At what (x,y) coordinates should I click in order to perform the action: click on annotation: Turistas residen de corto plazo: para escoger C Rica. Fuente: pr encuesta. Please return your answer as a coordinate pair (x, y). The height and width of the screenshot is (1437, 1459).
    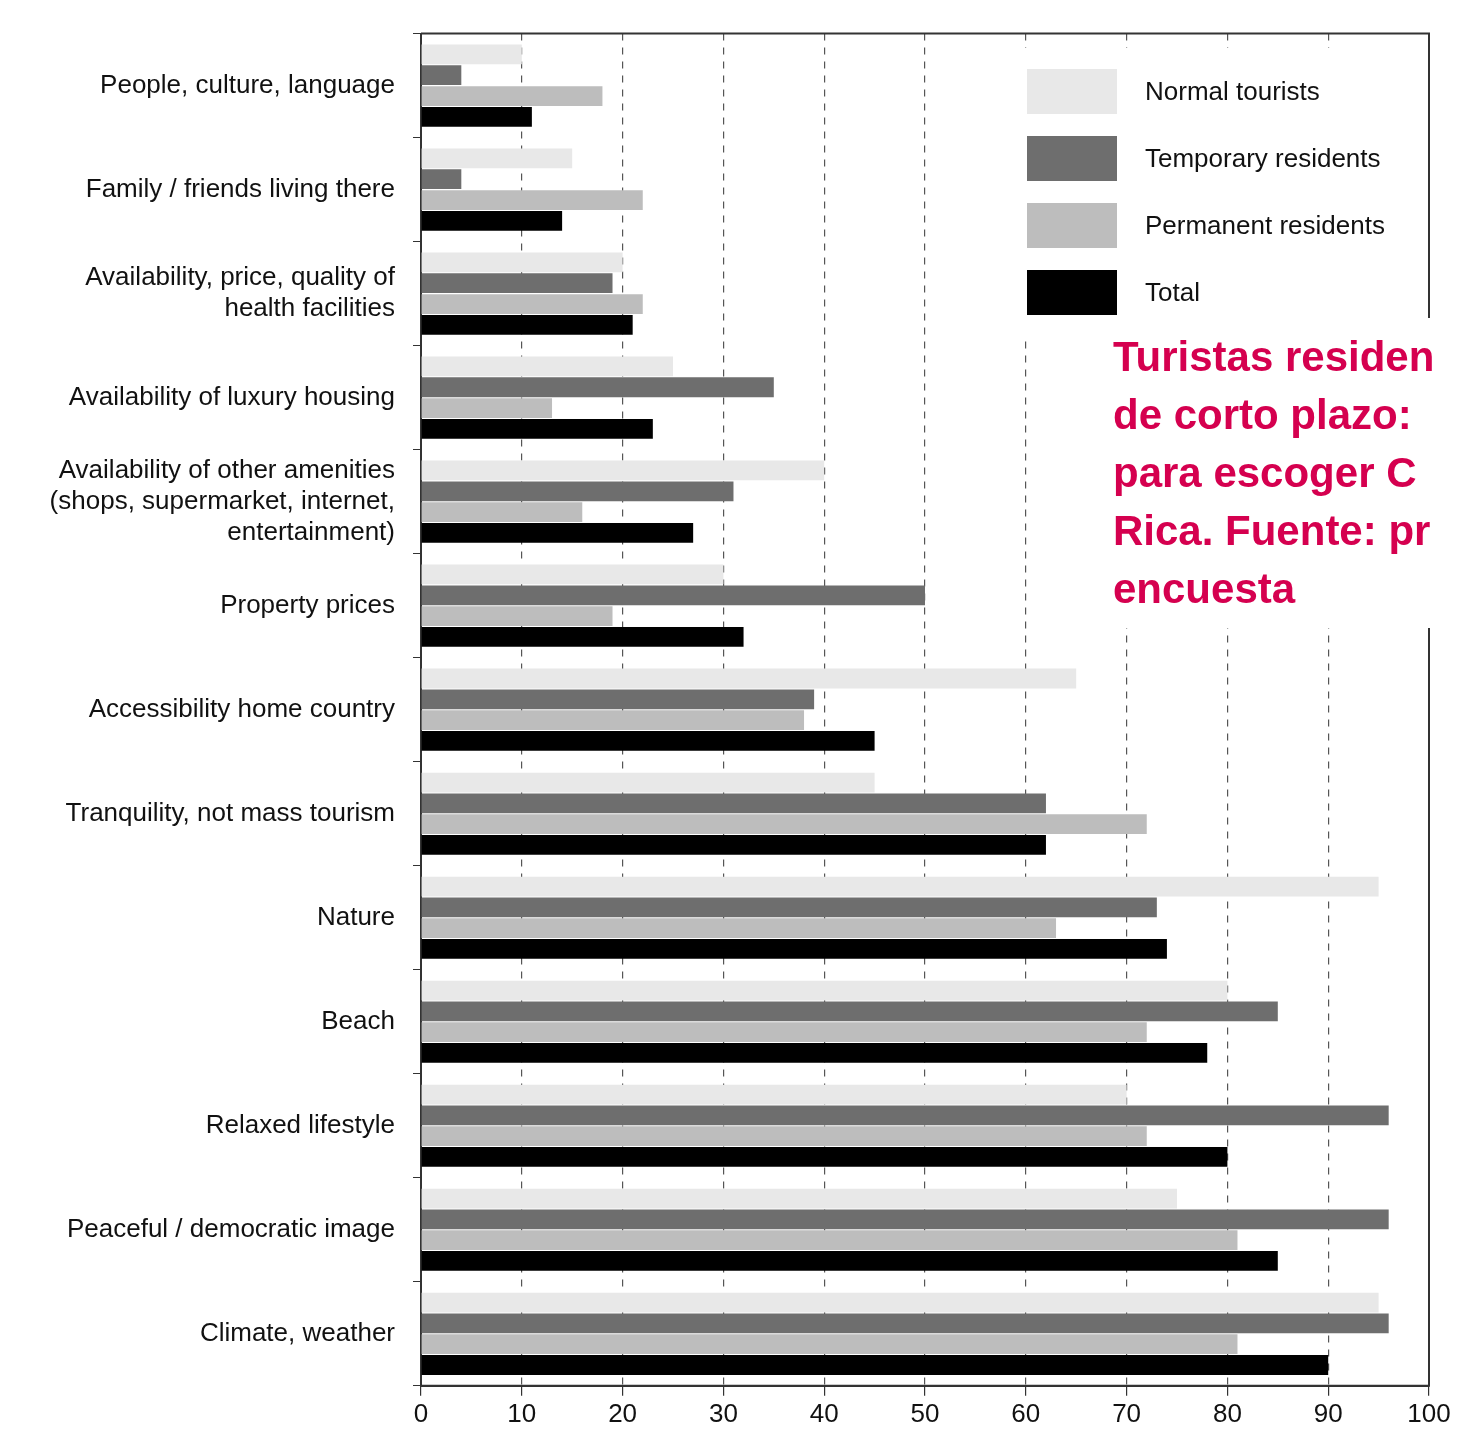
    Looking at the image, I should click on (1286, 473).